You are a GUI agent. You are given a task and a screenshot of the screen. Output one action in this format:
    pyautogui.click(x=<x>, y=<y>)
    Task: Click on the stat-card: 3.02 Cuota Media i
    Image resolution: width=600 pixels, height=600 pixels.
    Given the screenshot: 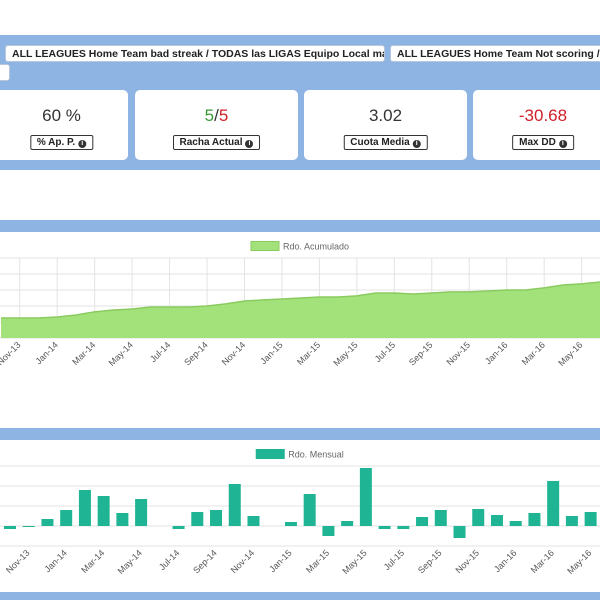 What is the action you would take?
    pyautogui.click(x=385, y=125)
    